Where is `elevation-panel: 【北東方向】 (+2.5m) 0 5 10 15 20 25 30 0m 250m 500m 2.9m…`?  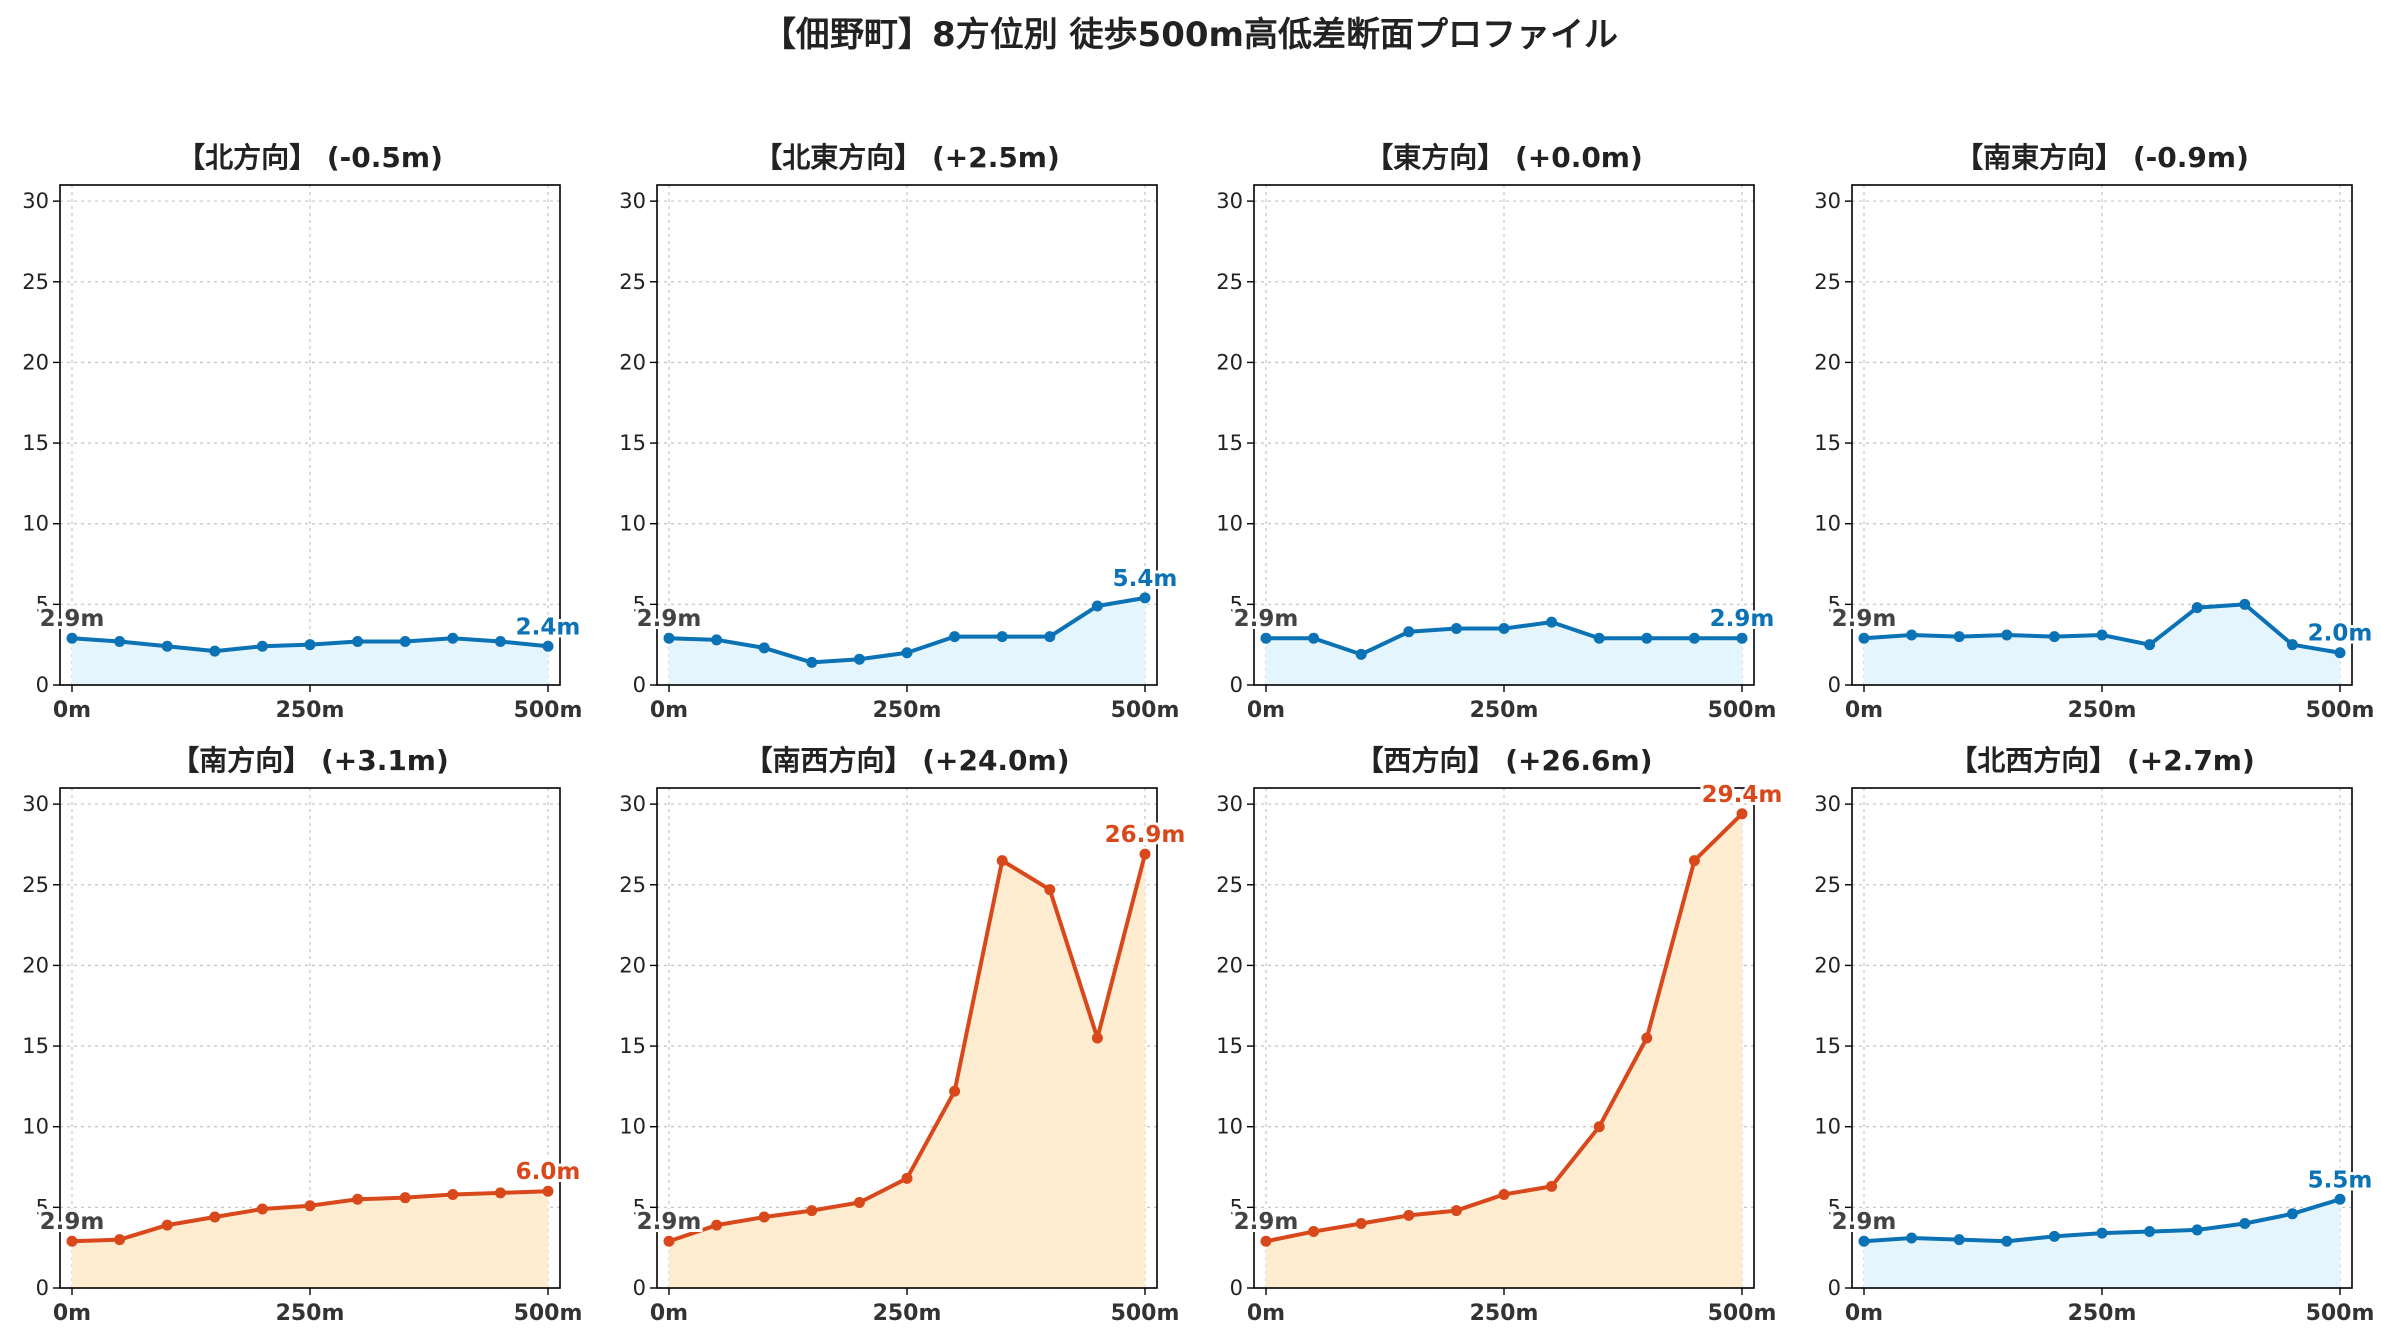 elevation-panel: 【北東方向】 (+2.5m) 0 5 10 15 20 25 30 0m 250m 500m 2.9m… is located at coordinates (899, 432).